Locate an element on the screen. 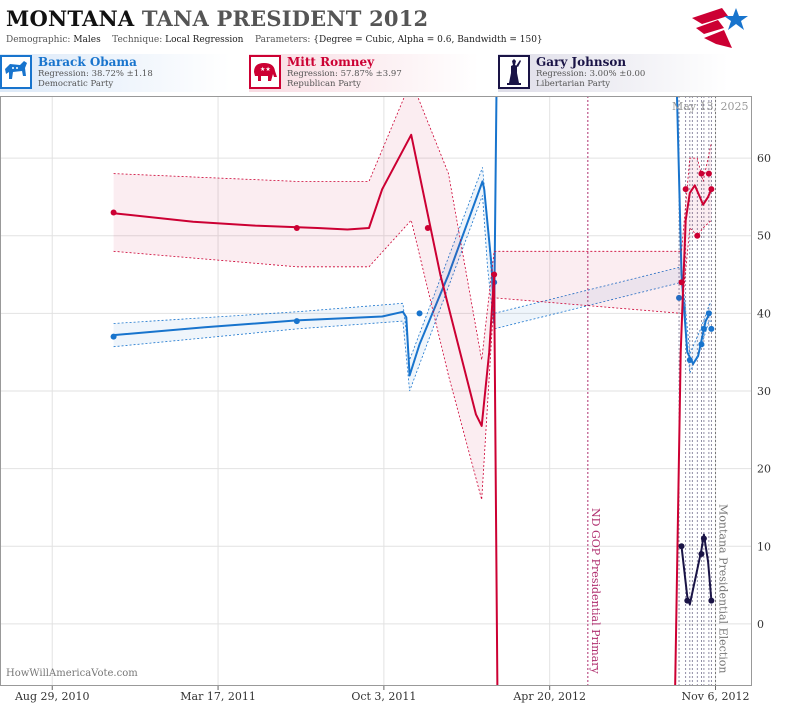 The height and width of the screenshot is (704, 789). event-label: ND GOP Presidential Primary is located at coordinates (595, 591).